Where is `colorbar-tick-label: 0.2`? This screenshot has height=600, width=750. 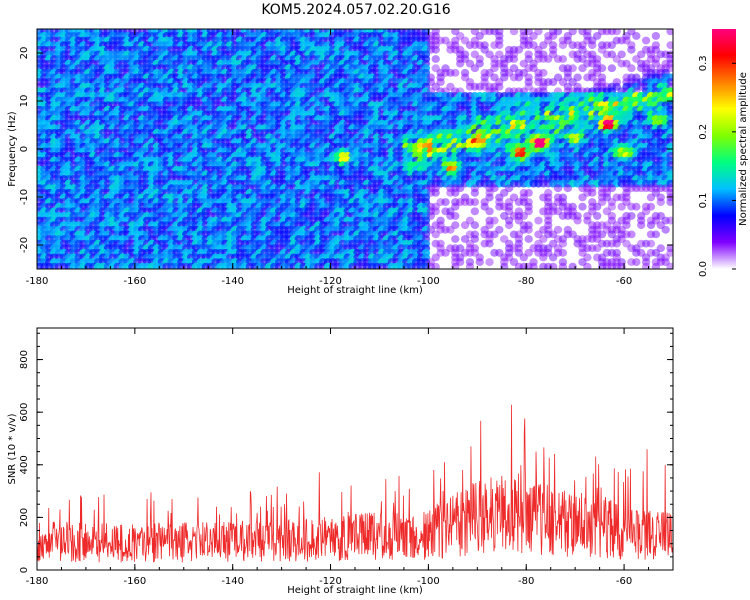 colorbar-tick-label: 0.2 is located at coordinates (703, 132).